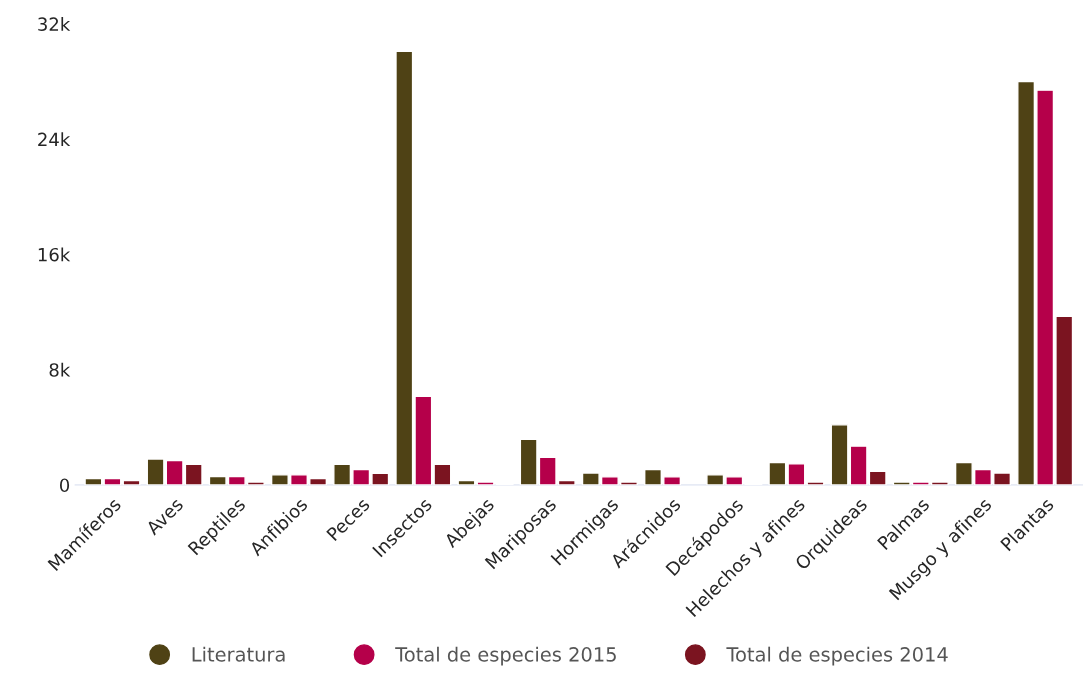 The width and height of the screenshot is (1089, 683). What do you see at coordinates (54, 254) in the screenshot?
I see `y-tick-label: 16k` at bounding box center [54, 254].